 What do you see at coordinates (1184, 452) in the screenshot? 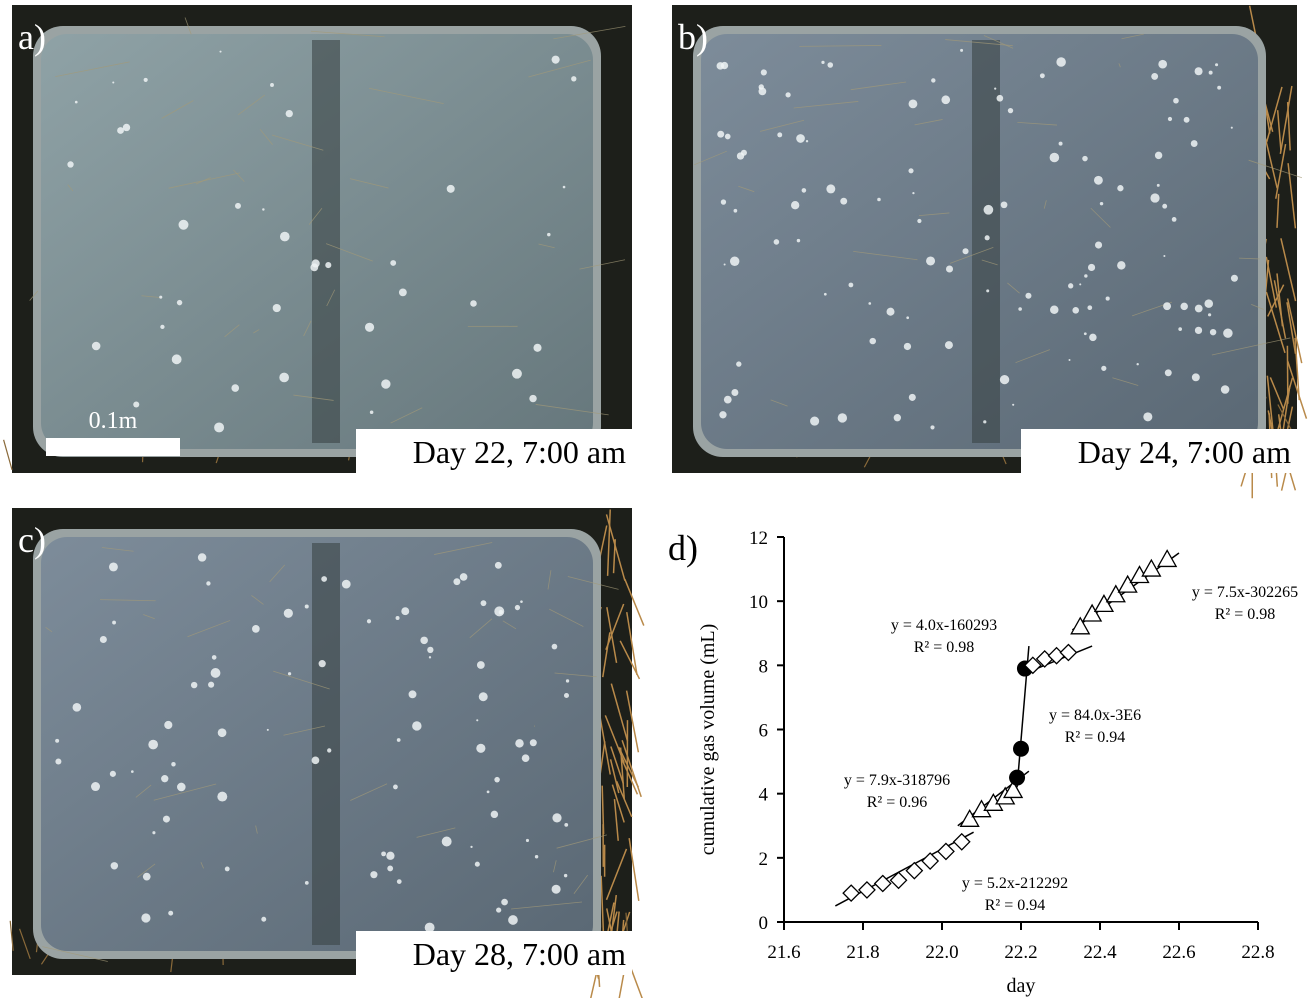
I see `caption: Day 24, 7:00 am` at bounding box center [1184, 452].